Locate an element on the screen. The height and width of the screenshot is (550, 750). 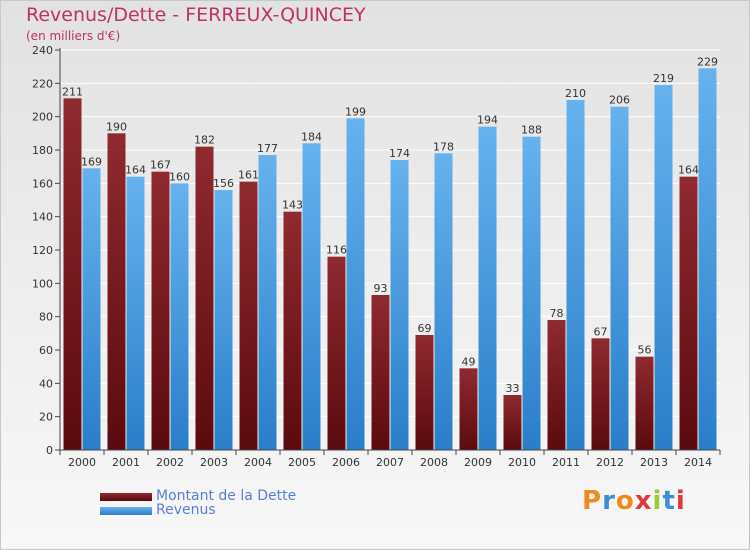
data-label-revenus: 169 is located at coordinates (91, 161).